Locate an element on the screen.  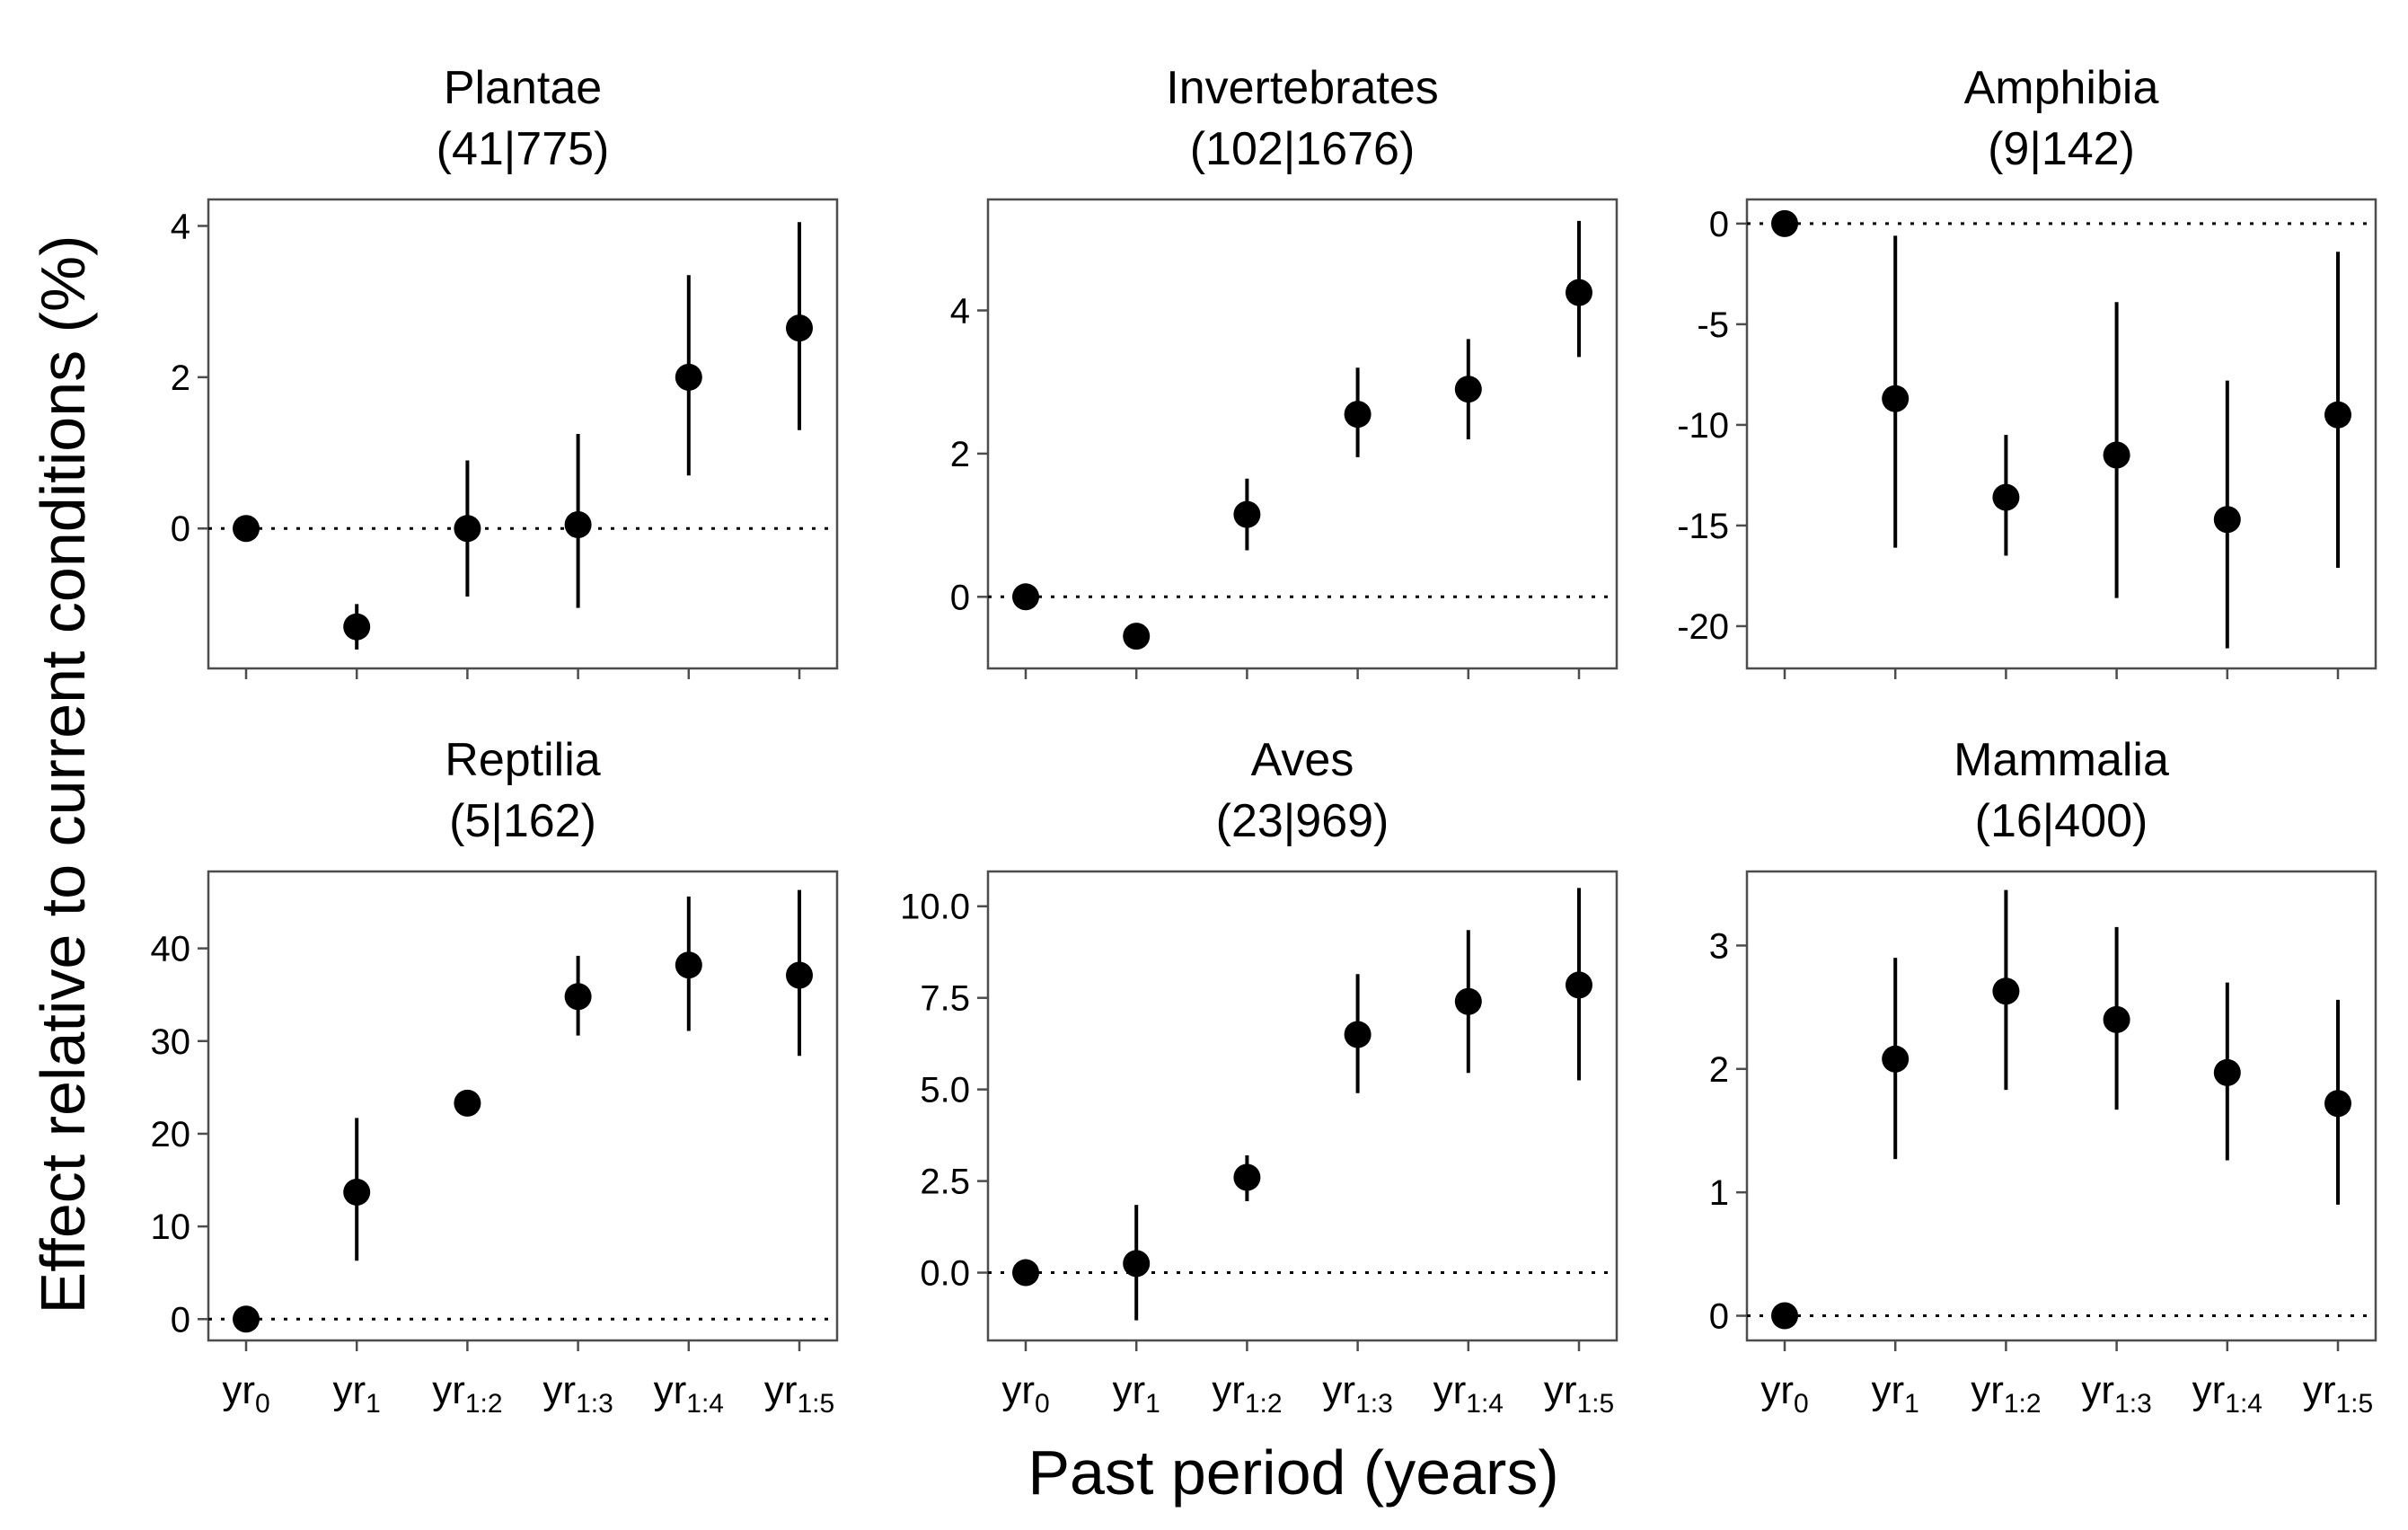
panel-plantae: Plantae (41|775) 0 2 4 is located at coordinates (505, 371).